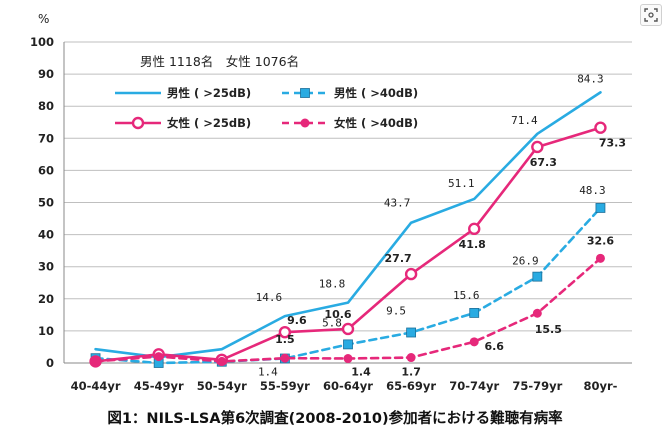 This screenshot has width=670, height=442. Describe the element at coordinates (411, 372) in the screenshot. I see `data-label: 1.7` at that location.